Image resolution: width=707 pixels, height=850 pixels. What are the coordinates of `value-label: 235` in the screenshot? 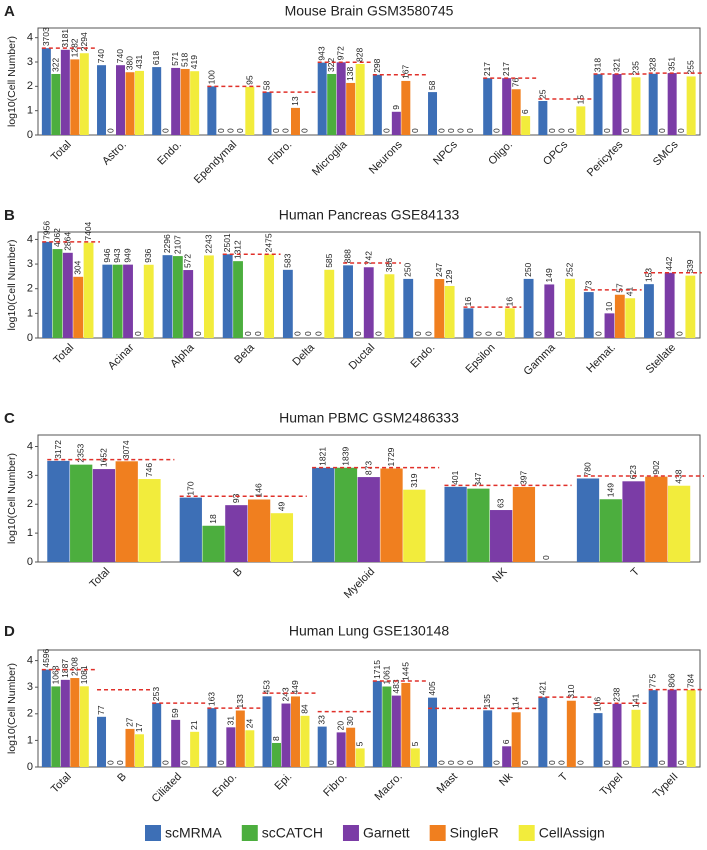 It's located at (635, 68).